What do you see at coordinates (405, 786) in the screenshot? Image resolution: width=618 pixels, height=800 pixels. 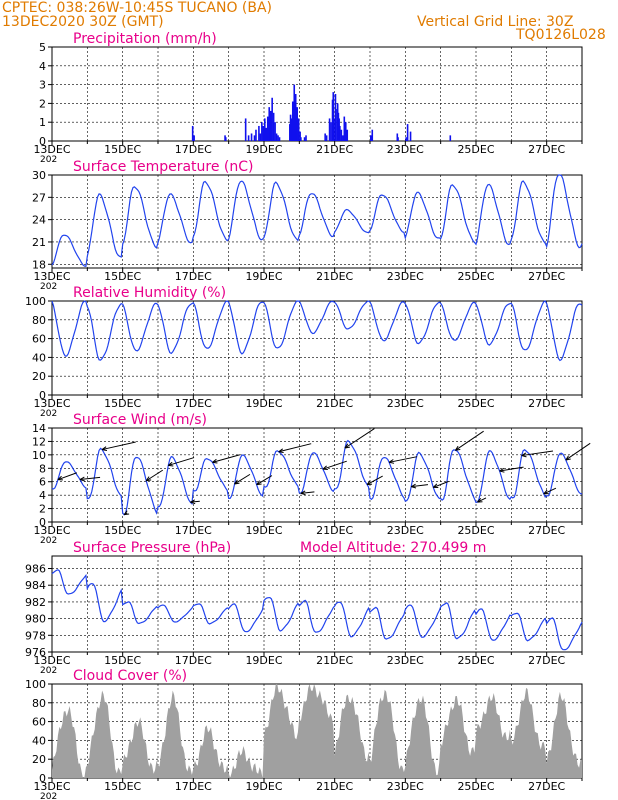 I see `cloud-xtick-label: 23DEC` at bounding box center [405, 786].